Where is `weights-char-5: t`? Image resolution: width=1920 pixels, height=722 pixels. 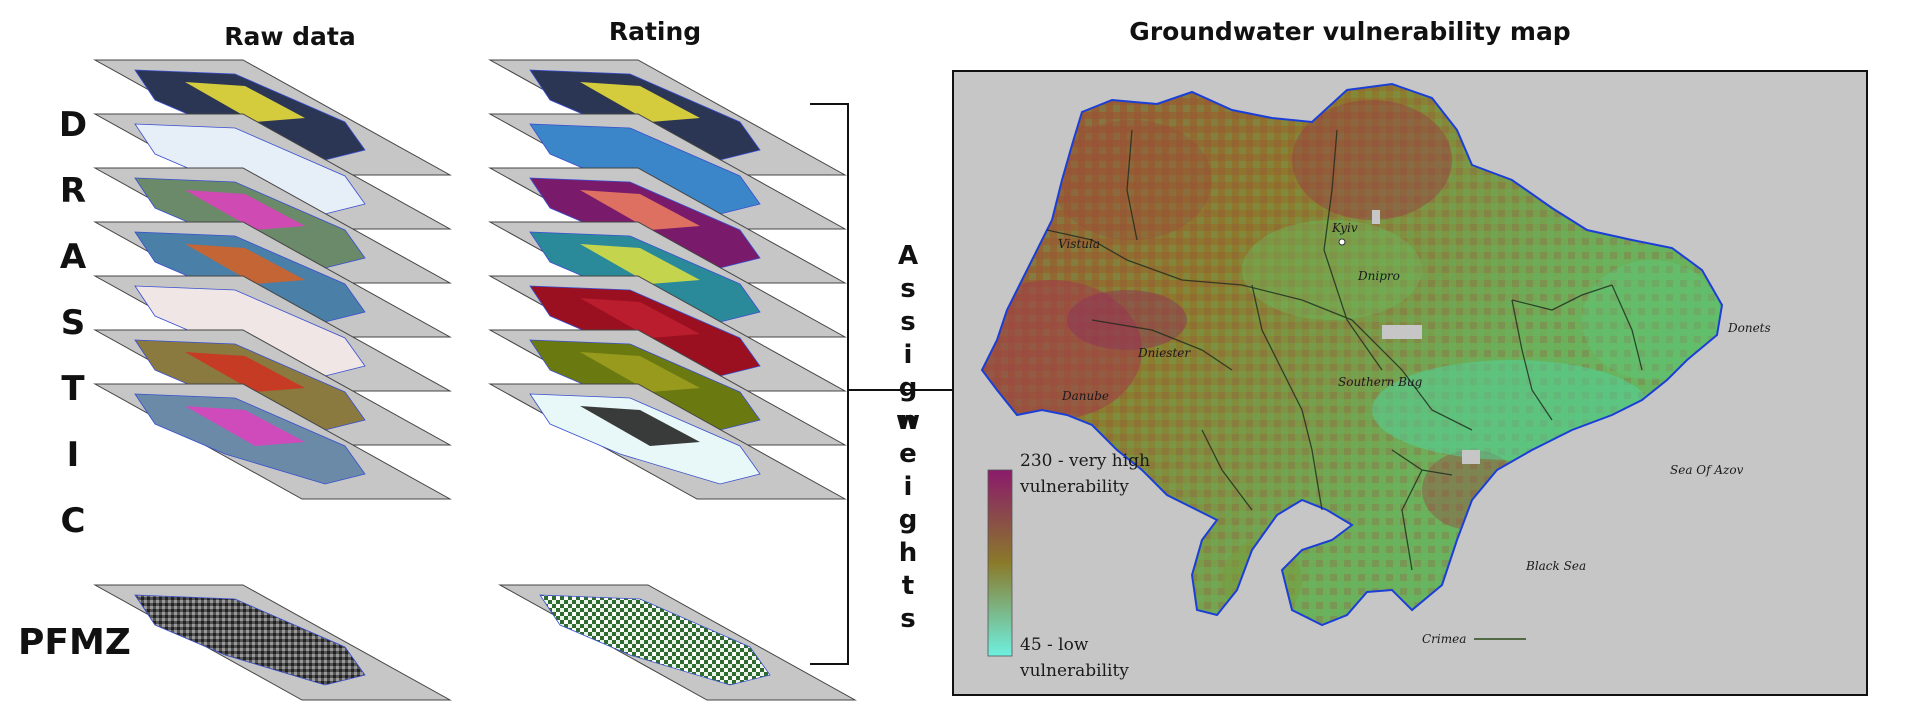 weights-char-5: t is located at coordinates (908, 586).